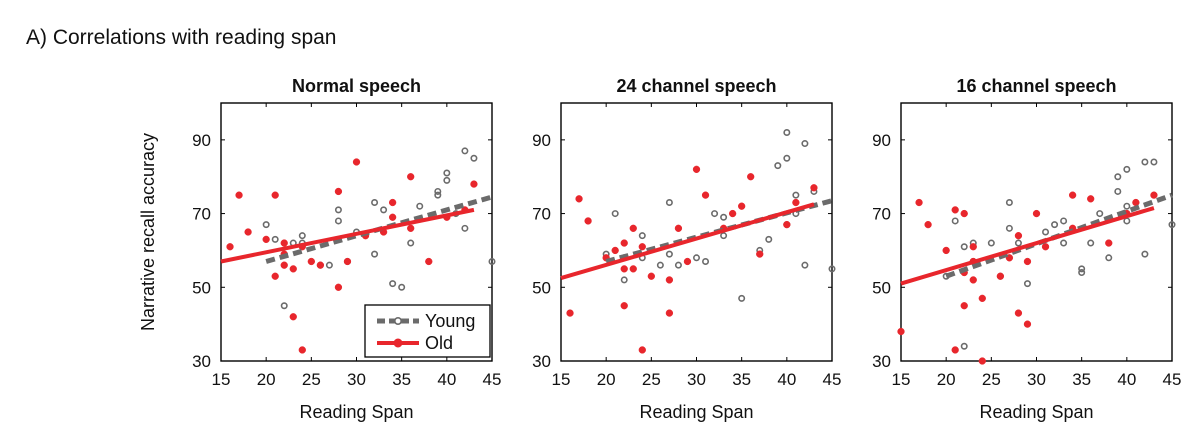  Describe the element at coordinates (397, 320) in the screenshot. I see `legend-young-marker` at that location.